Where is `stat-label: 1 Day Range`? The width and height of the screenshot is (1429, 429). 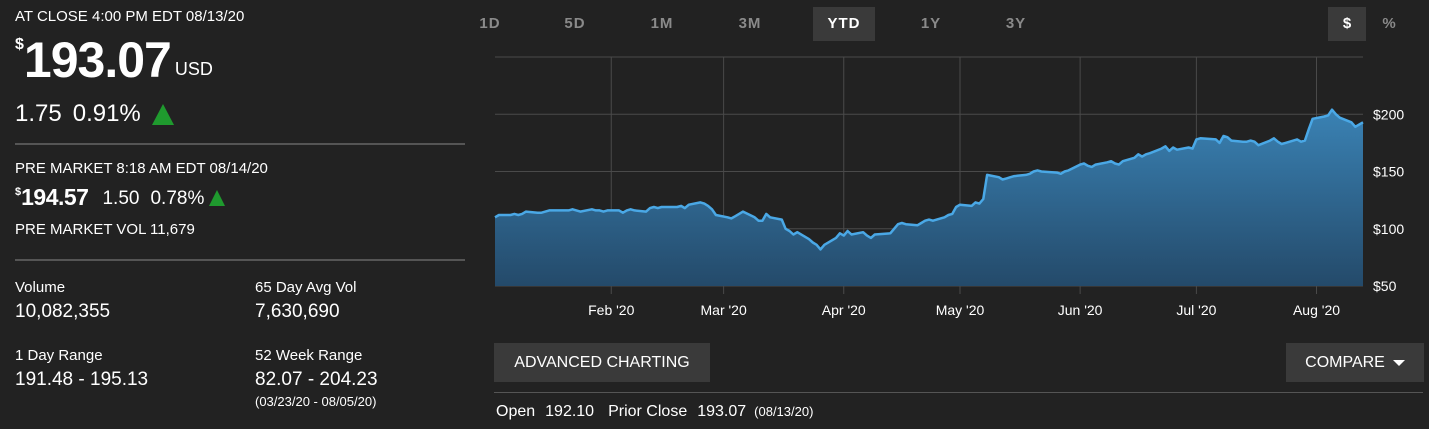
stat-label: 1 Day Range is located at coordinates (59, 355).